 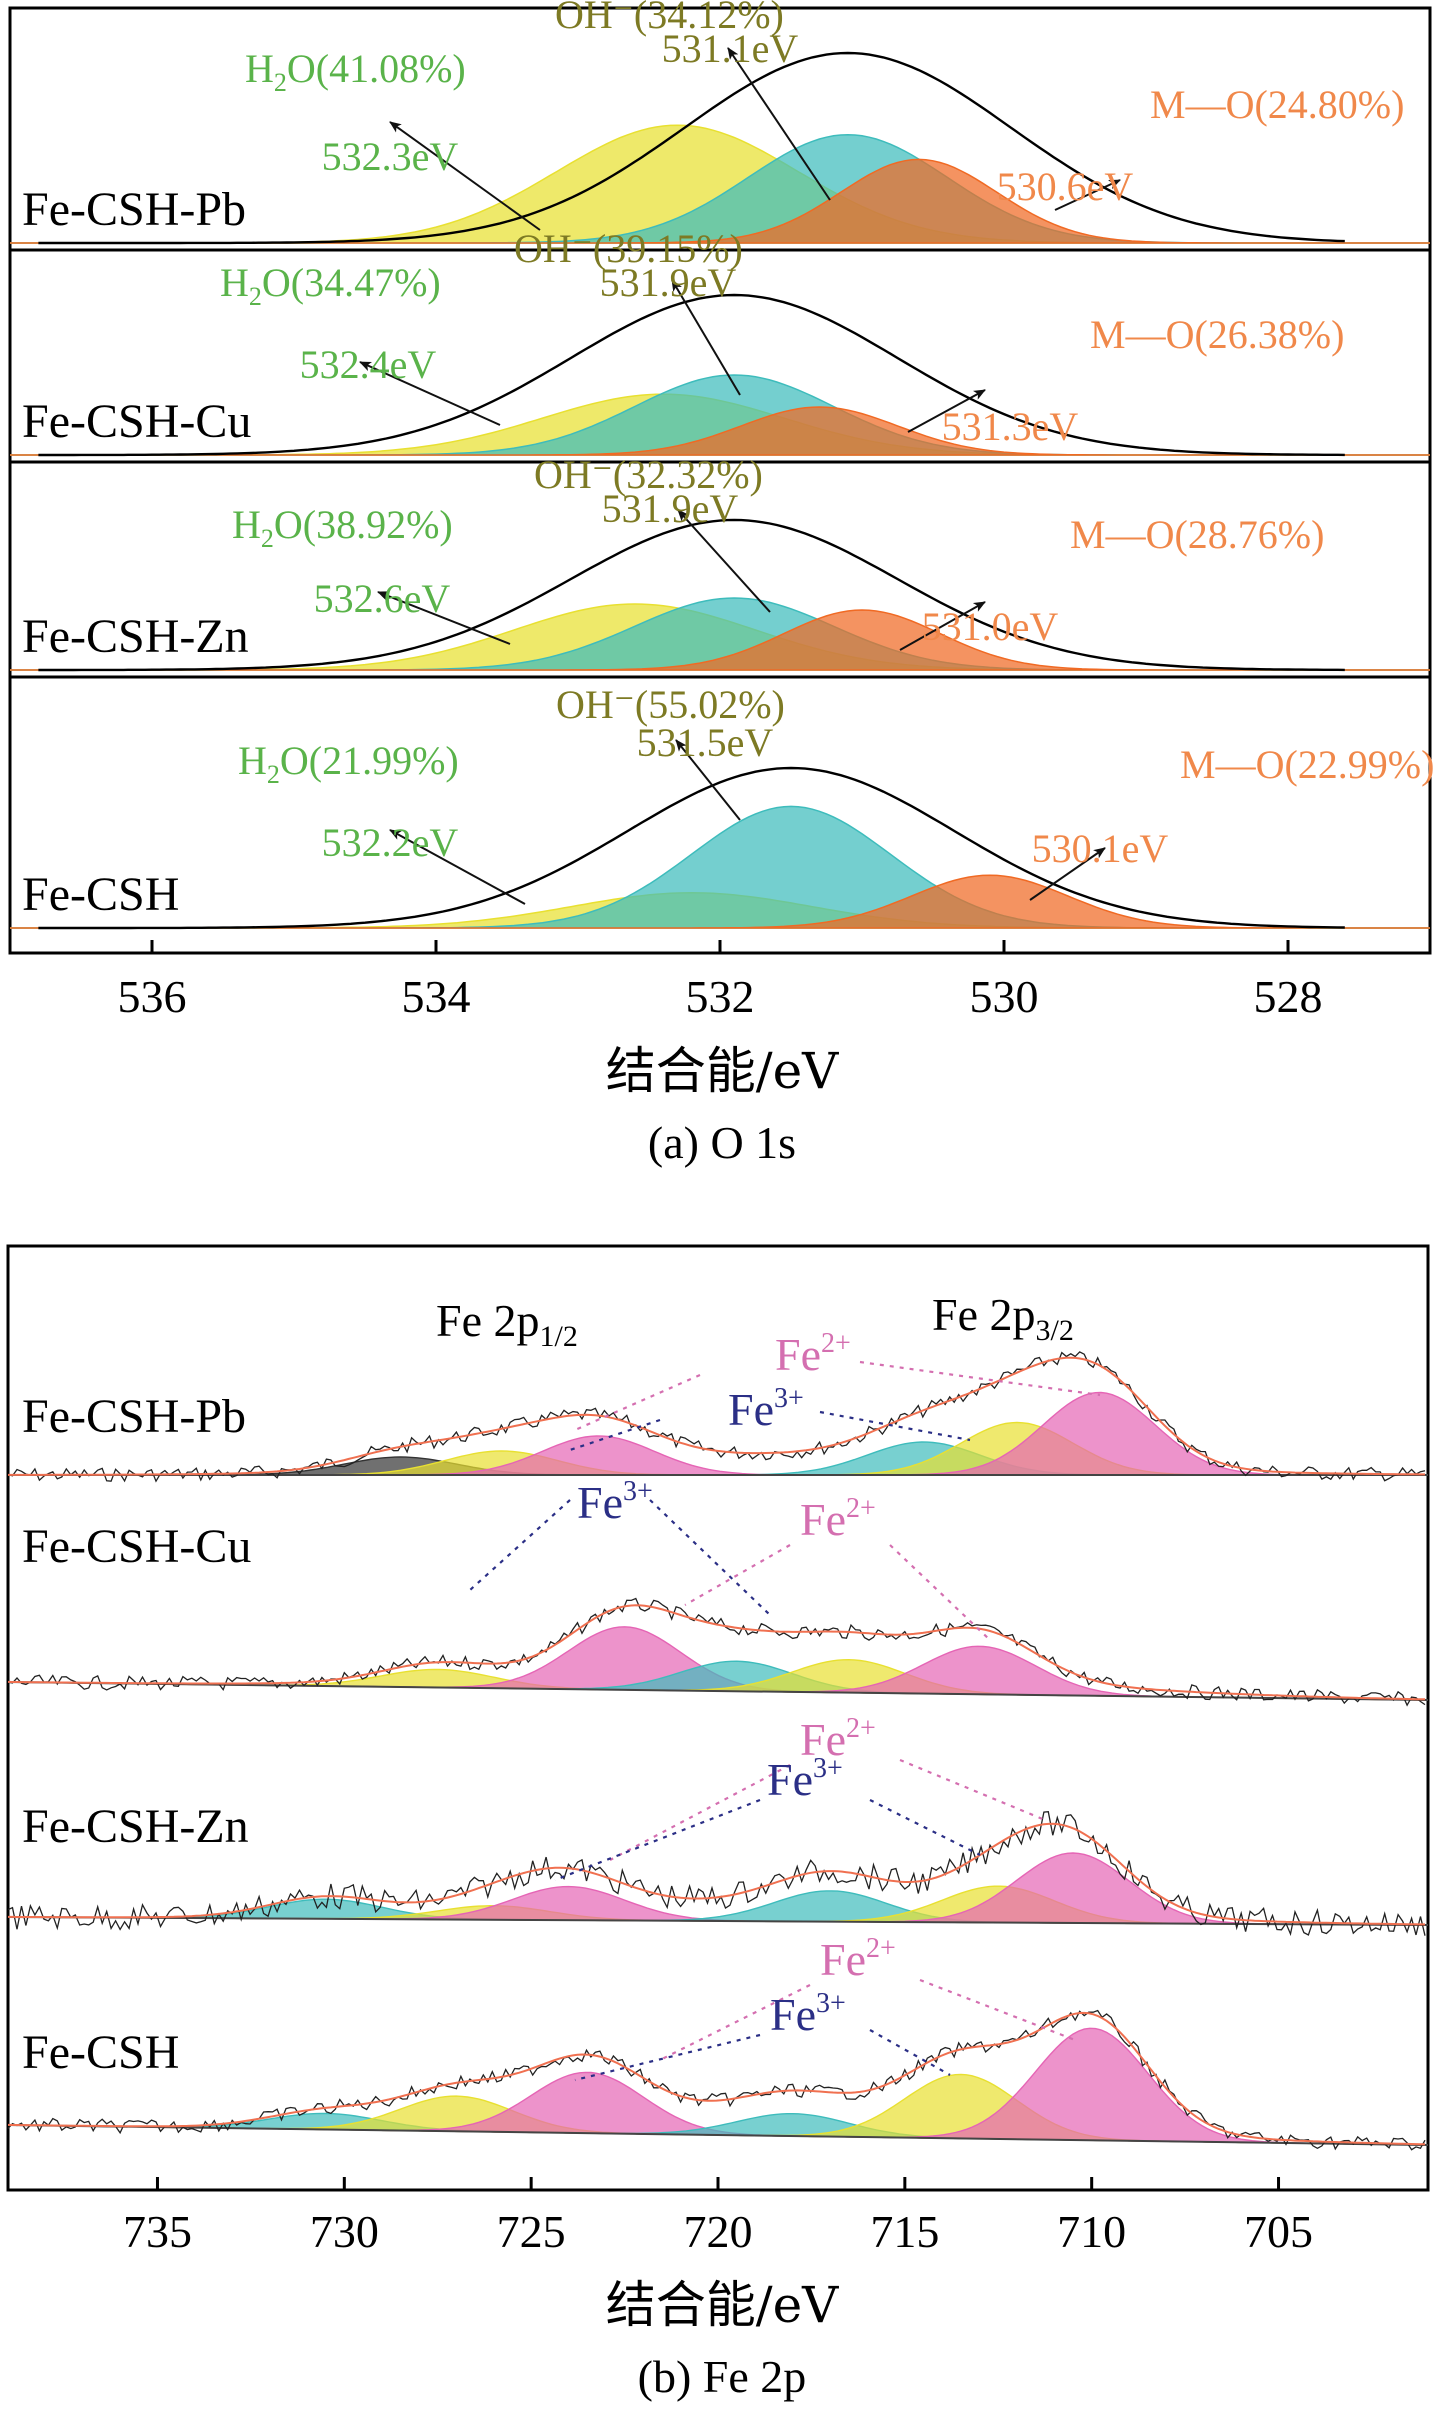 What do you see at coordinates (1278, 2231) in the screenshot?
I see `fe2p-x-tick-label: 705` at bounding box center [1278, 2231].